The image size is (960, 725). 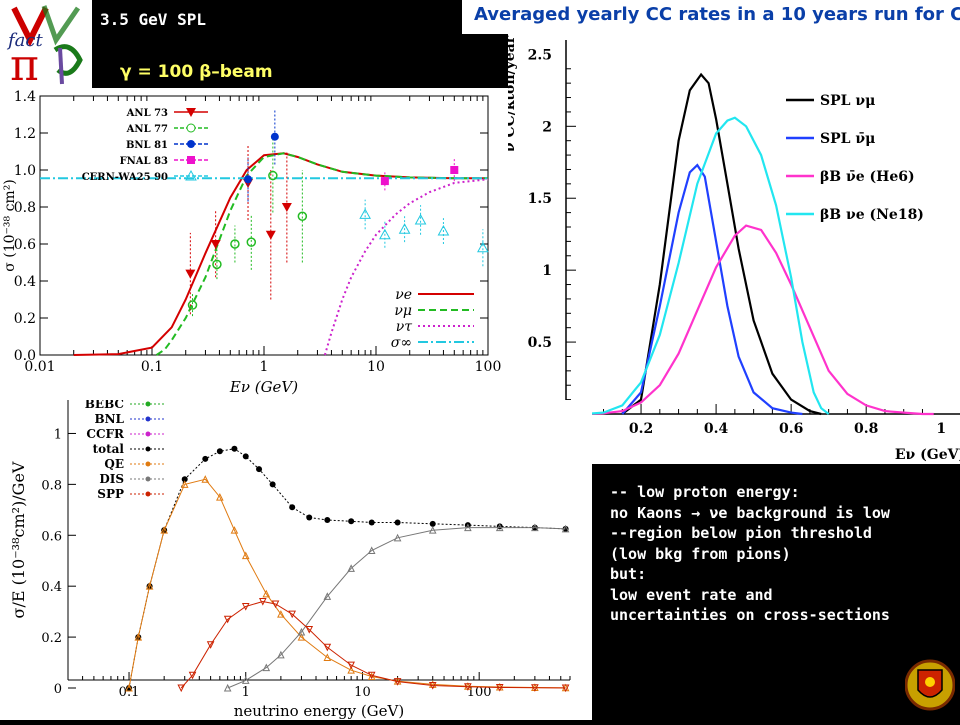 What do you see at coordinates (641, 429) in the screenshot?
I see `x-tick-label: 0.2` at bounding box center [641, 429].